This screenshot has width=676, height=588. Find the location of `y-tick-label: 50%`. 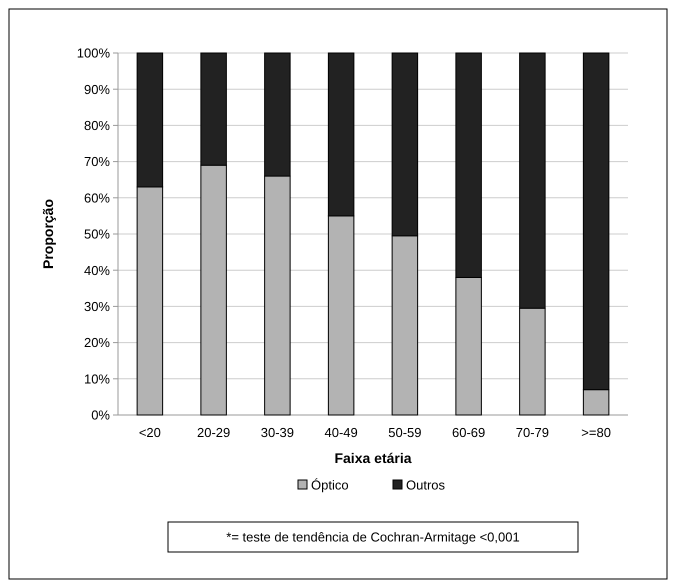

y-tick-label: 50% is located at coordinates (97, 234).